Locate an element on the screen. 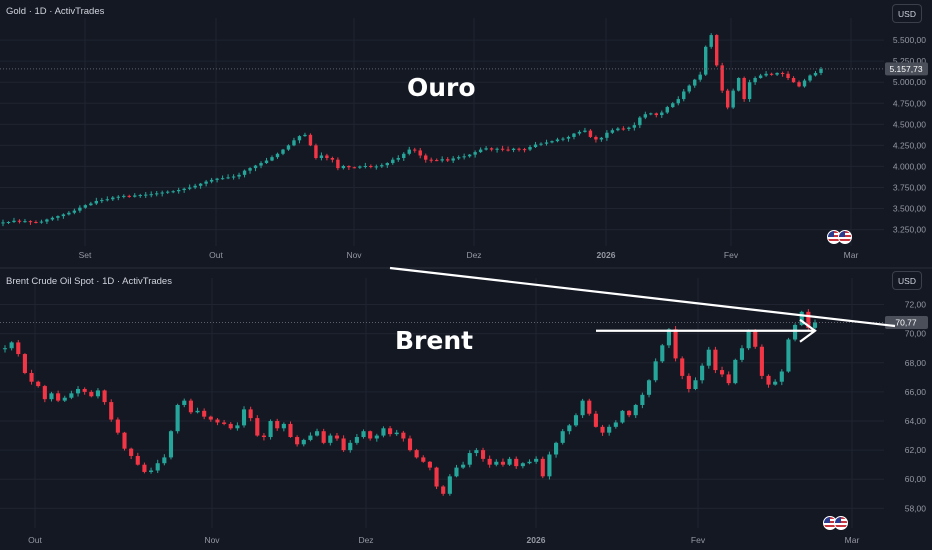 The image size is (932, 550). y-tick-label: 64,00 is located at coordinates (916, 421).